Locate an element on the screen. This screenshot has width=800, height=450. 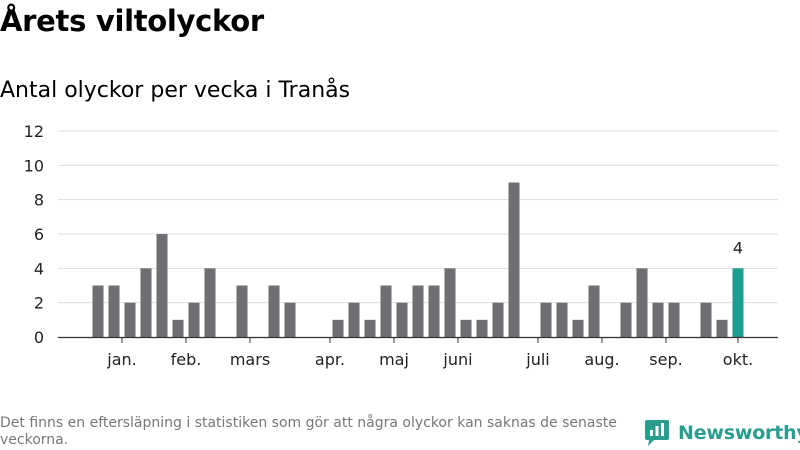
bar-highlighted is located at coordinates (738, 302).